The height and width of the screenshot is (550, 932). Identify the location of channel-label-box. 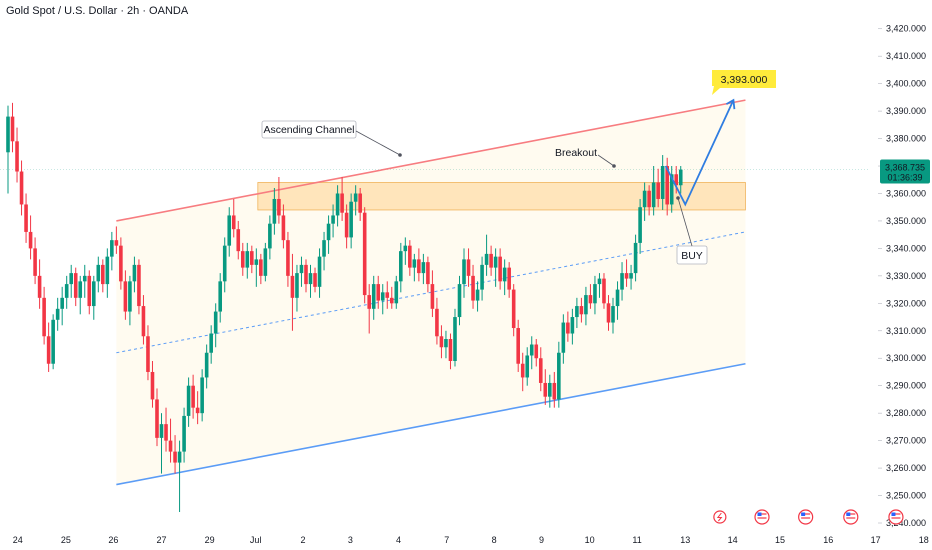
(309, 129).